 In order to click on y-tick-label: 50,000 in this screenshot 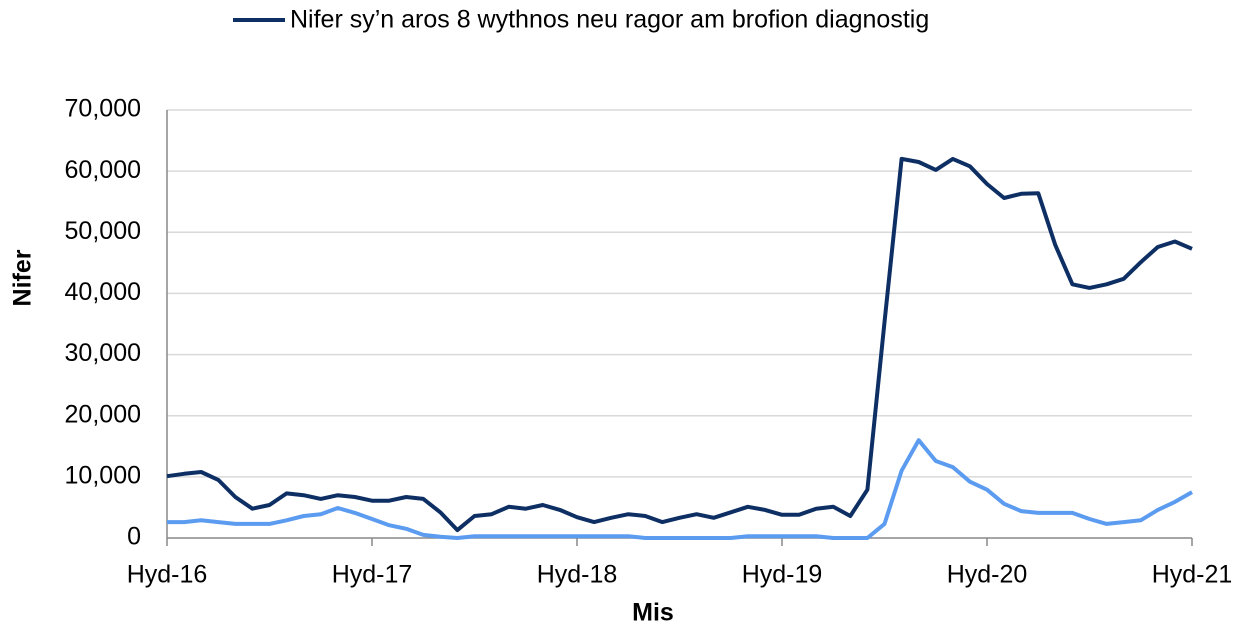, I will do `click(103, 231)`.